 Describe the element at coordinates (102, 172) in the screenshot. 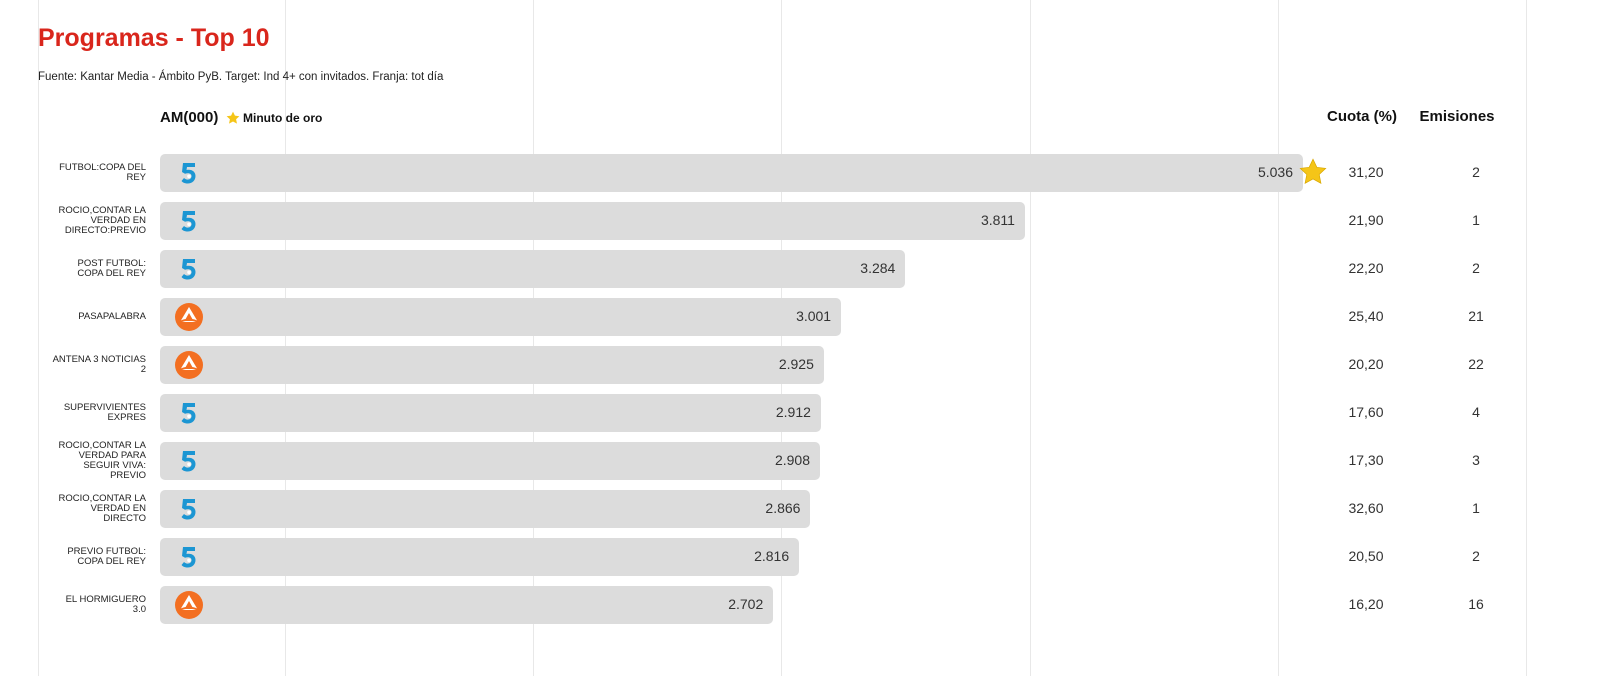

I see `category-label: FUTBOL:COPA DEL REY` at that location.